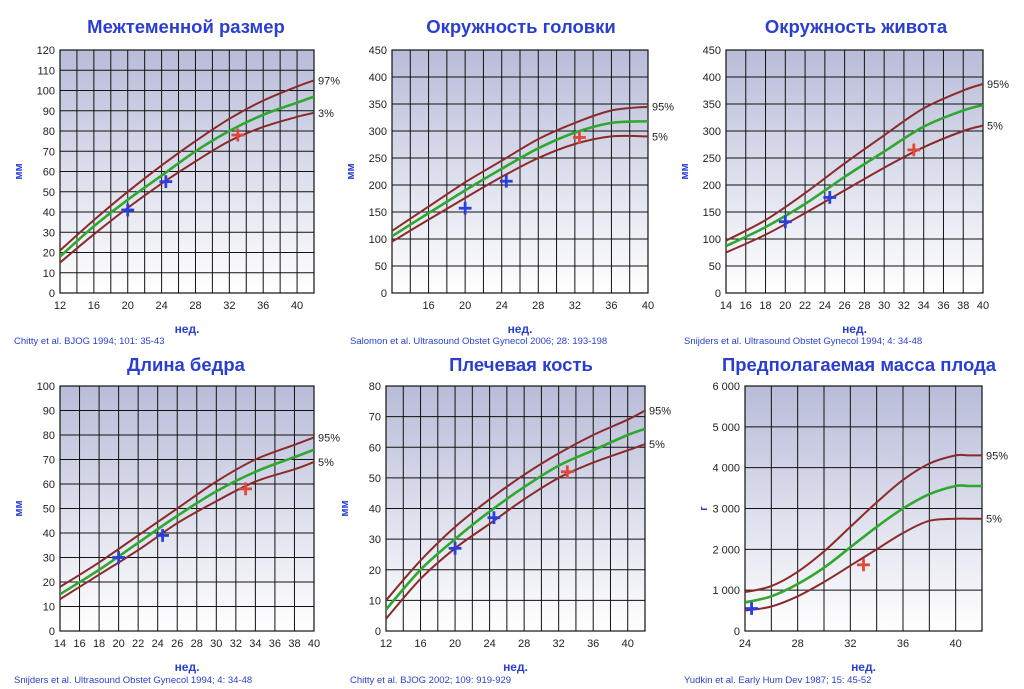  What do you see at coordinates (521, 364) in the screenshot?
I see `chart-title: Плечевая кость` at bounding box center [521, 364].